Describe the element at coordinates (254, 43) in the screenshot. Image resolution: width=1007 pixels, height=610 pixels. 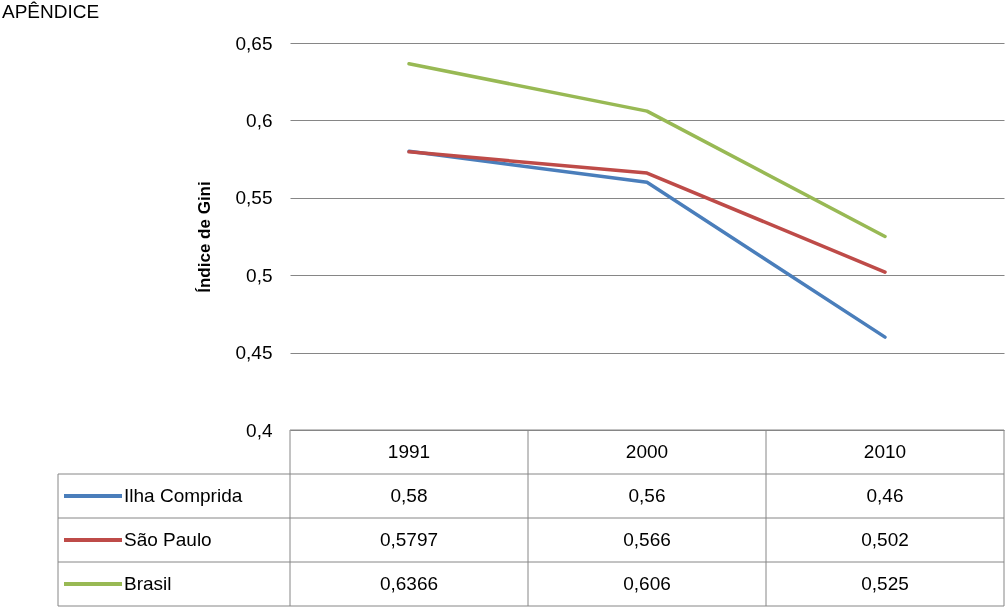
I see `y-tick-label: 0,65` at that location.